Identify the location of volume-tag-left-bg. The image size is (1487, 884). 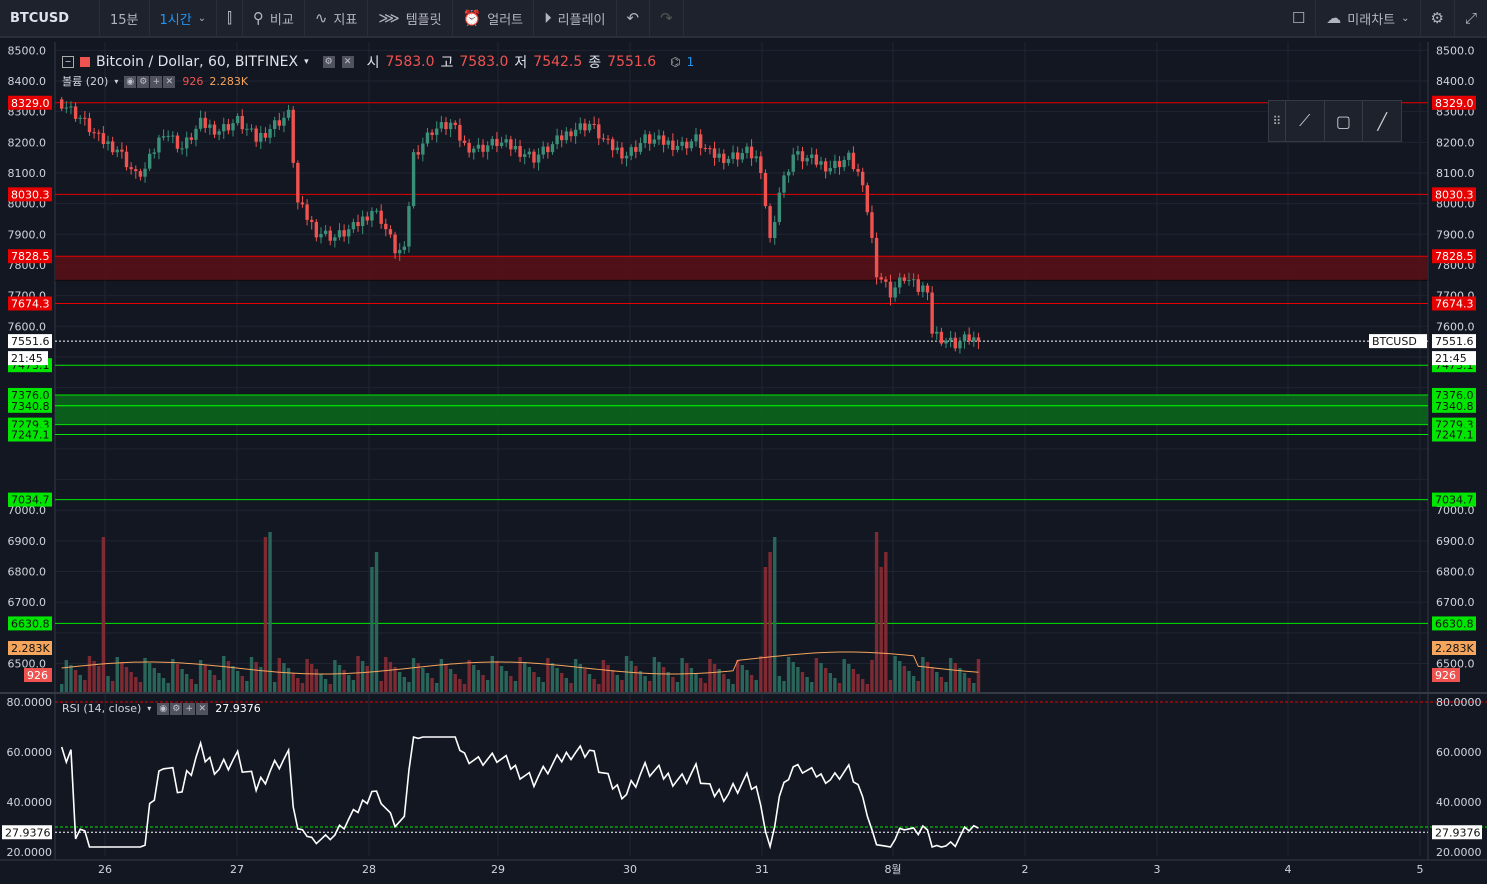
(38, 675).